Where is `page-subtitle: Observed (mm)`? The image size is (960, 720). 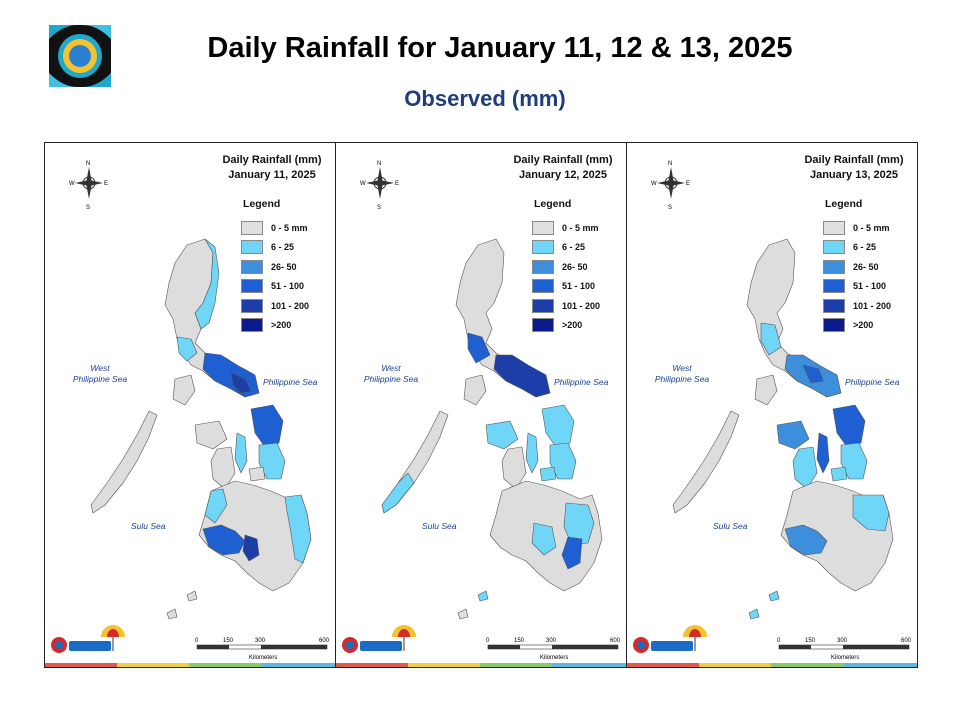 page-subtitle: Observed (mm) is located at coordinates (485, 98).